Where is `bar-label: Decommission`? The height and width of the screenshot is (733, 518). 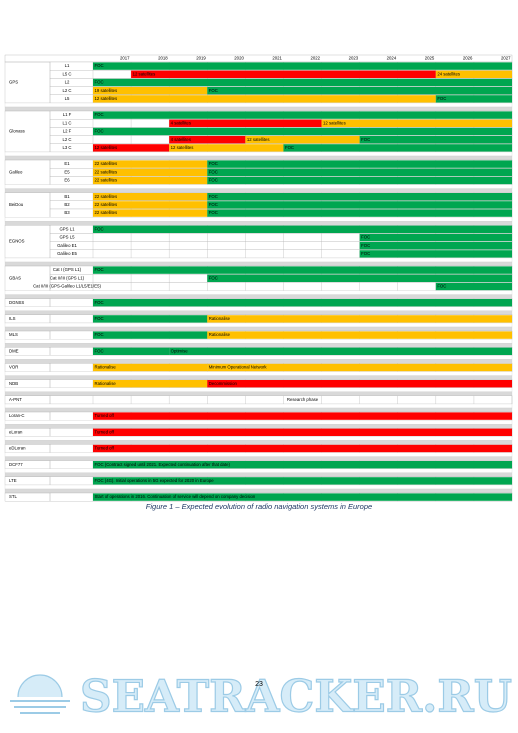
bar-label: Decommission is located at coordinates (223, 383).